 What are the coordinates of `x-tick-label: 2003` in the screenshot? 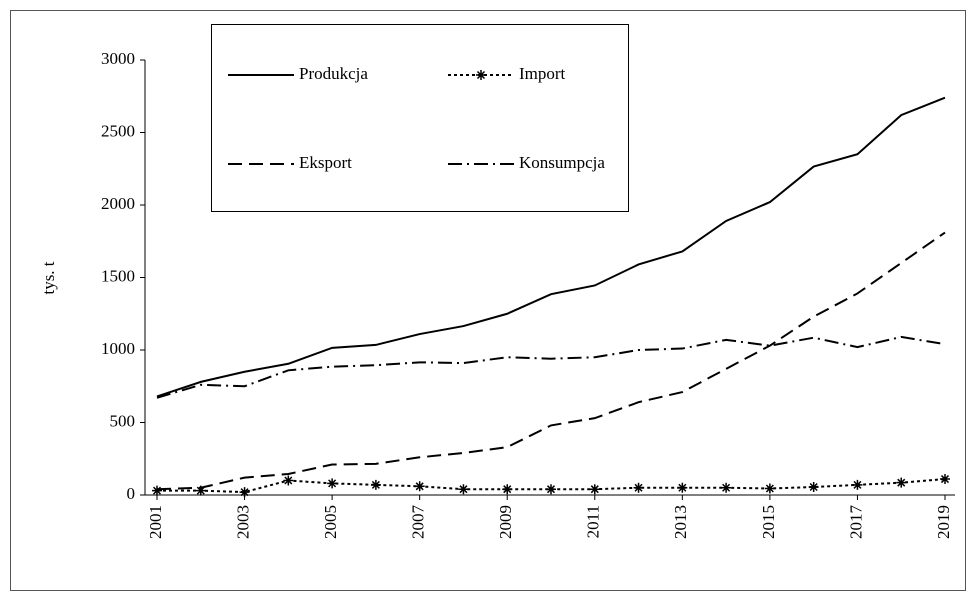 It's located at (242, 522).